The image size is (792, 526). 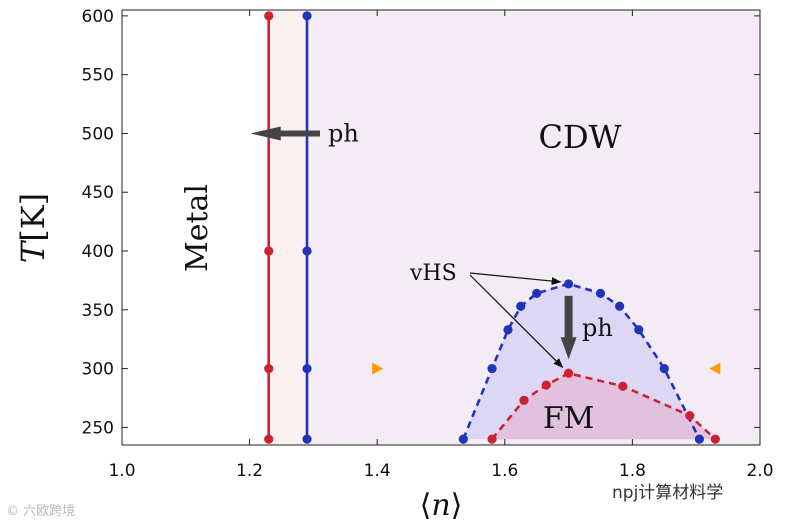 I want to click on x-tick-label: 1.6, so click(x=504, y=471).